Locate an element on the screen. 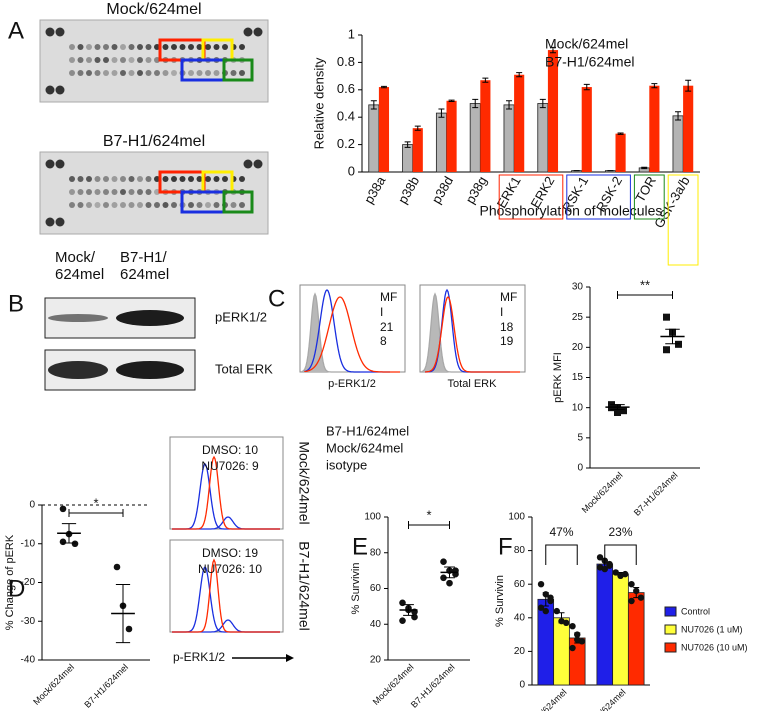 The image size is (764, 711). y-tick-label: 0.8 is located at coordinates (346, 61).